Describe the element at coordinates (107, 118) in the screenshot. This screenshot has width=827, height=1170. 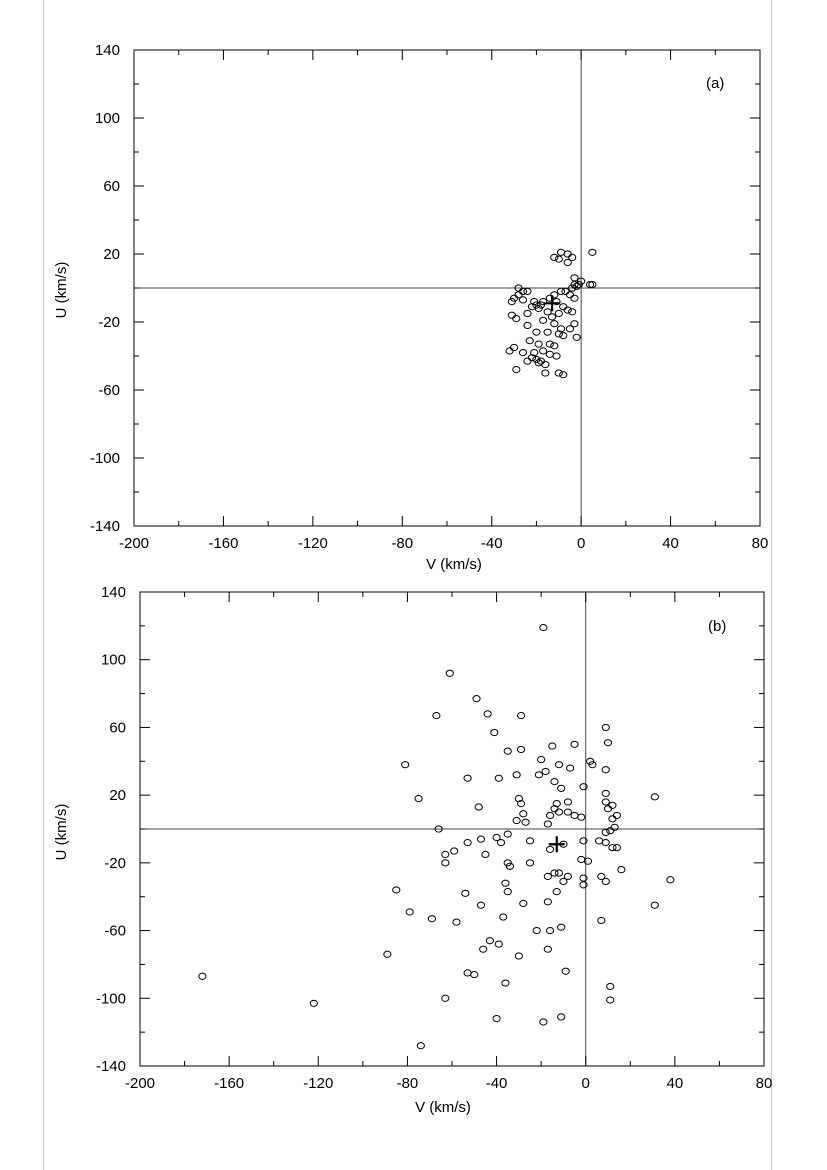
I see `panel-a-y-tick-label: 100` at that location.